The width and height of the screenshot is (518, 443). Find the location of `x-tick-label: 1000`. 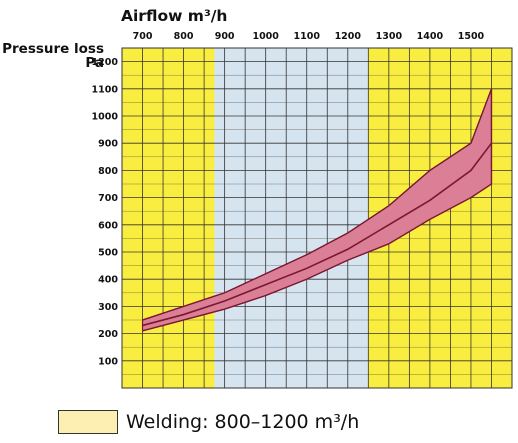

x-tick-label: 1000 is located at coordinates (265, 36).